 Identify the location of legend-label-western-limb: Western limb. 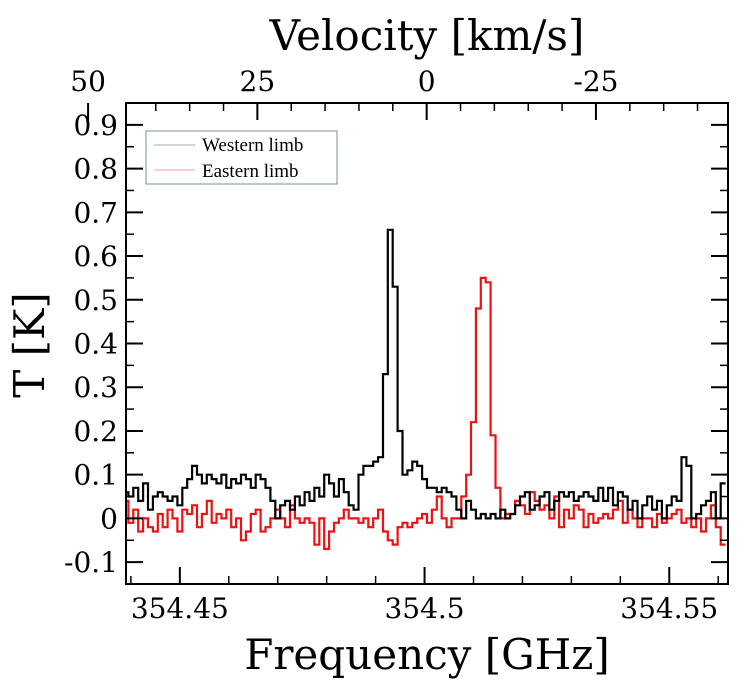
(252, 145).